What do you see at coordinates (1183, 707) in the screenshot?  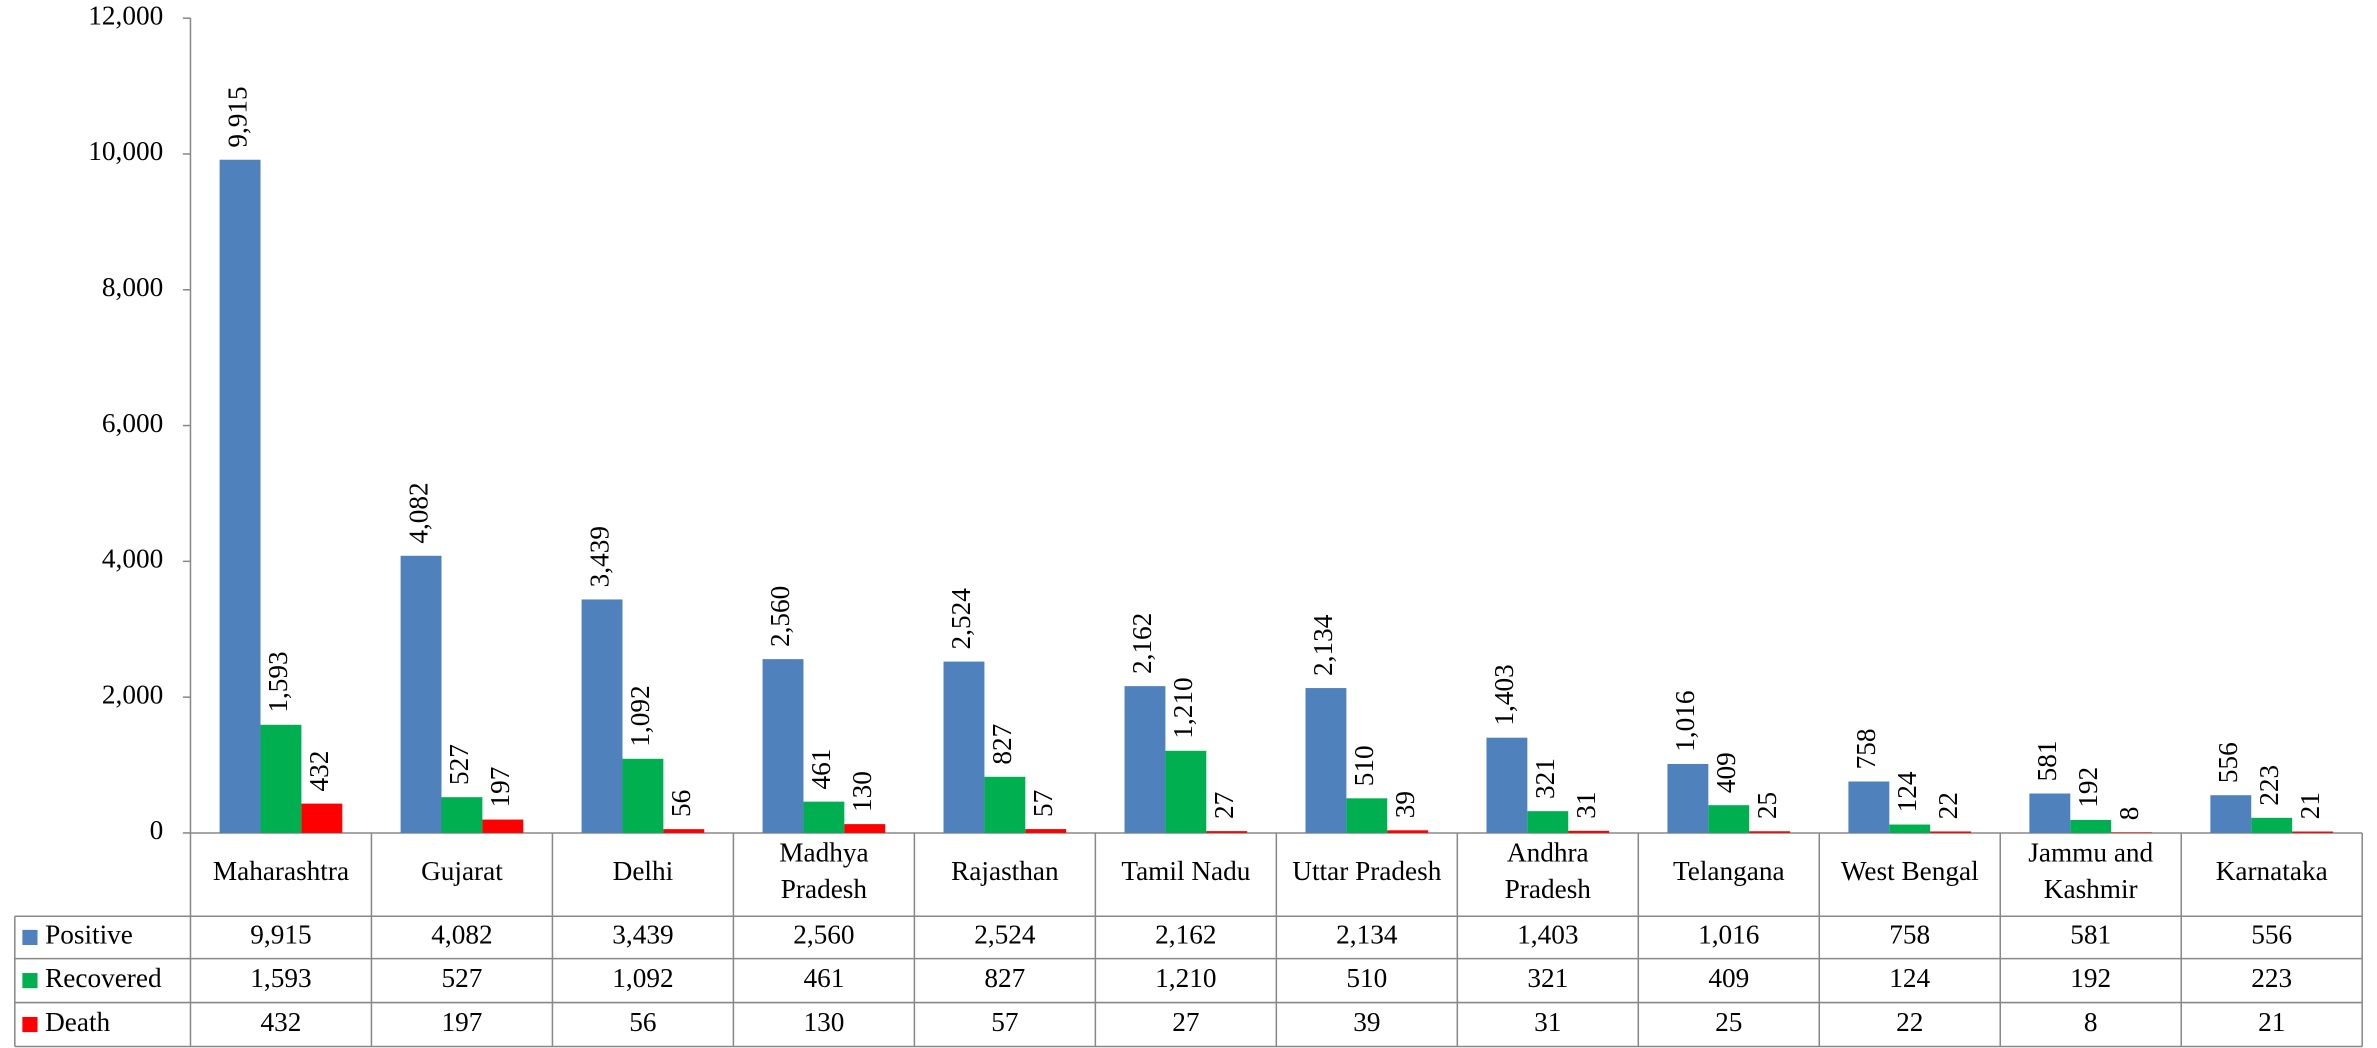 I see `data-label: 1,210` at bounding box center [1183, 707].